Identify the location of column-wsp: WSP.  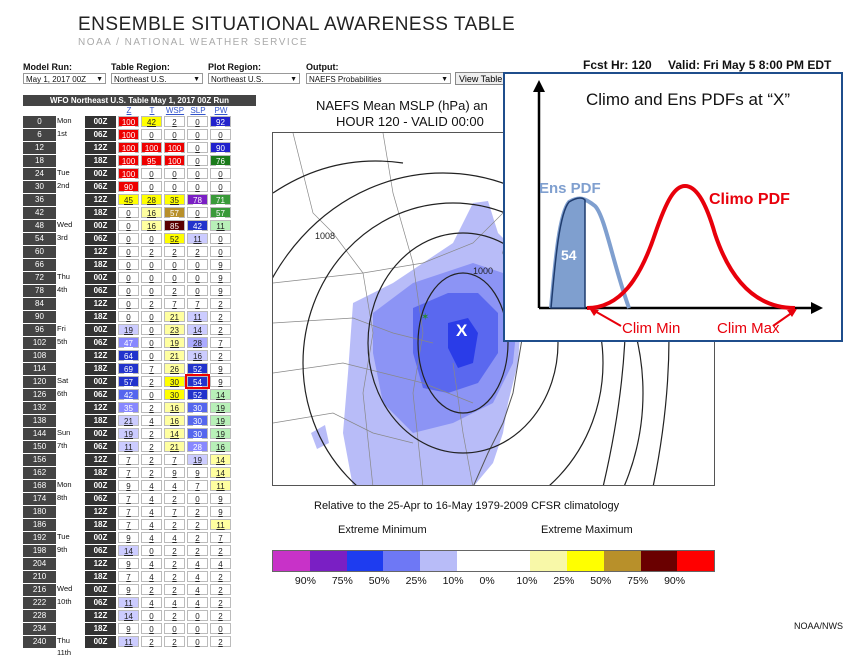
(175, 110).